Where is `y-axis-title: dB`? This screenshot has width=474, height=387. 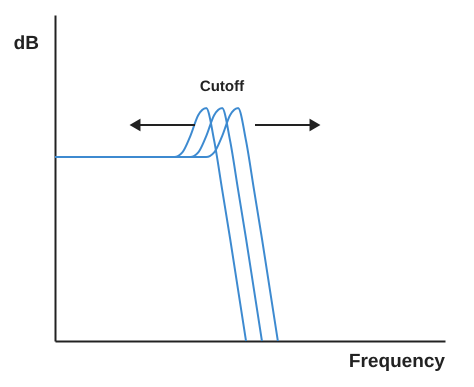 y-axis-title: dB is located at coordinates (26, 43).